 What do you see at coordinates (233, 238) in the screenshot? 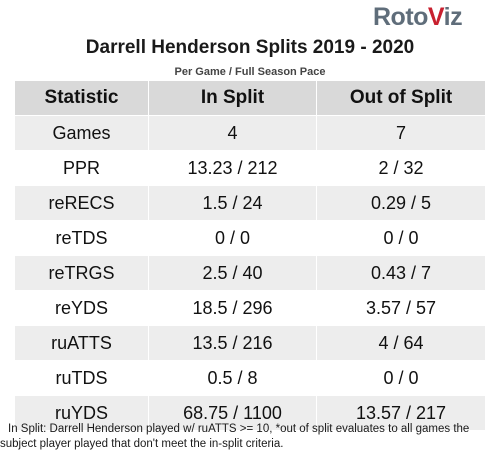
I see `cell-in-split: 0 / 0` at bounding box center [233, 238].